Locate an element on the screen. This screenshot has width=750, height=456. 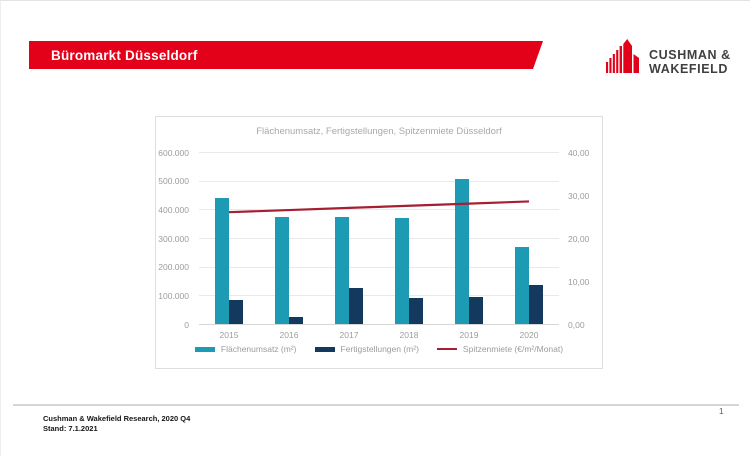
bar-fertigstellungen-2016 is located at coordinates (296, 320).